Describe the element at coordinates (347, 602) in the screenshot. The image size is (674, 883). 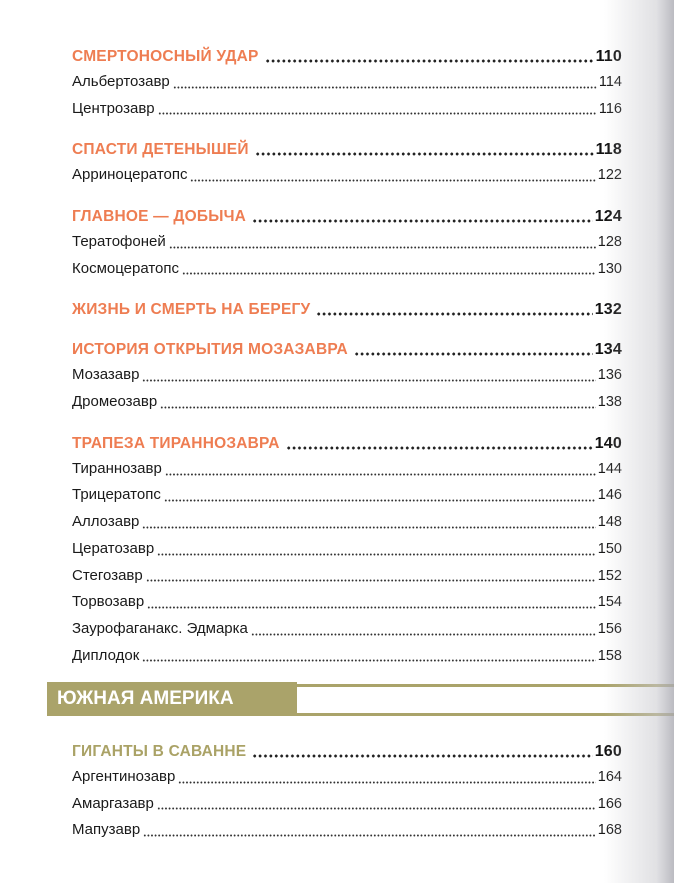
I see `toc-entry: Торвозавр 154` at that location.